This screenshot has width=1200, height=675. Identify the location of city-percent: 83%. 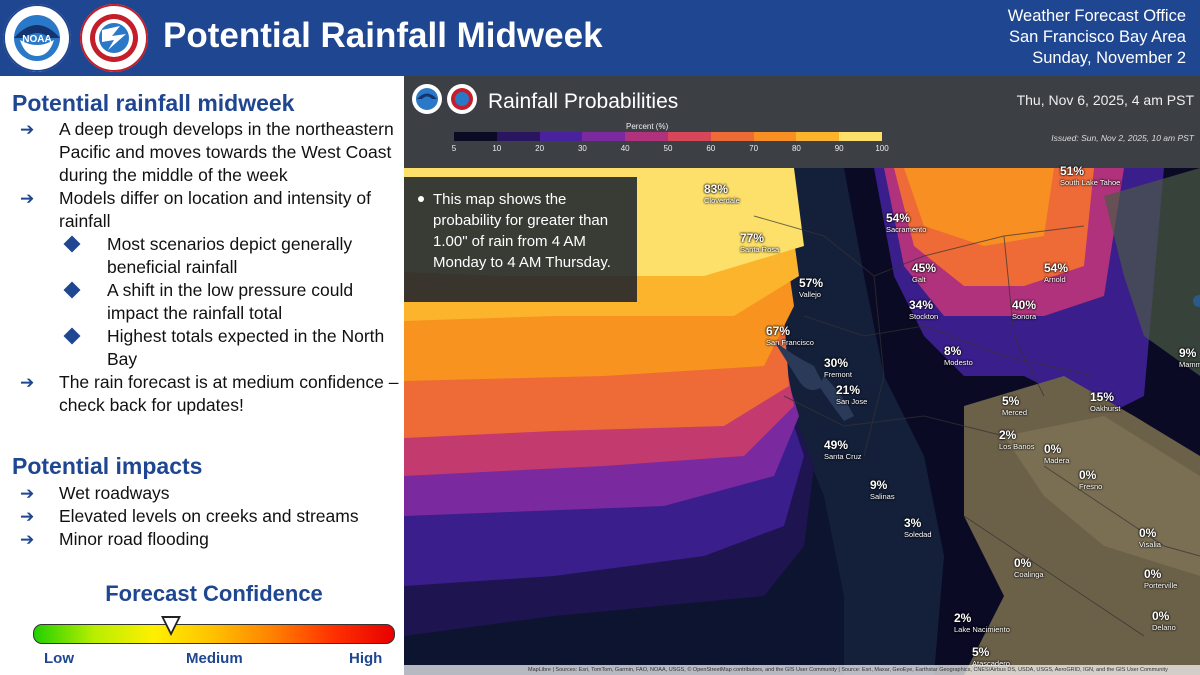
(716, 189).